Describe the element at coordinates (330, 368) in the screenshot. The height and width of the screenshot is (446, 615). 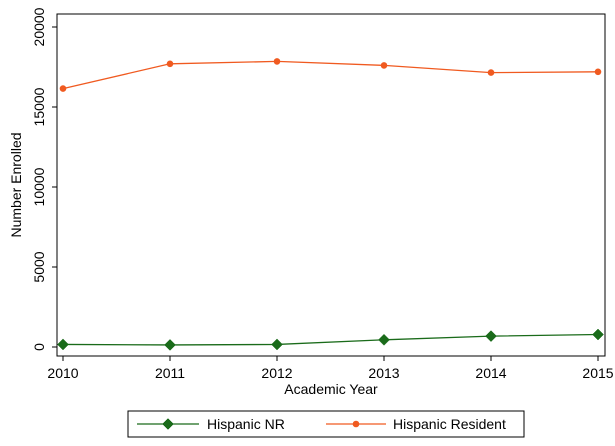
I see `x-axis: 2010 2011 2012 2013 2014 2015` at that location.